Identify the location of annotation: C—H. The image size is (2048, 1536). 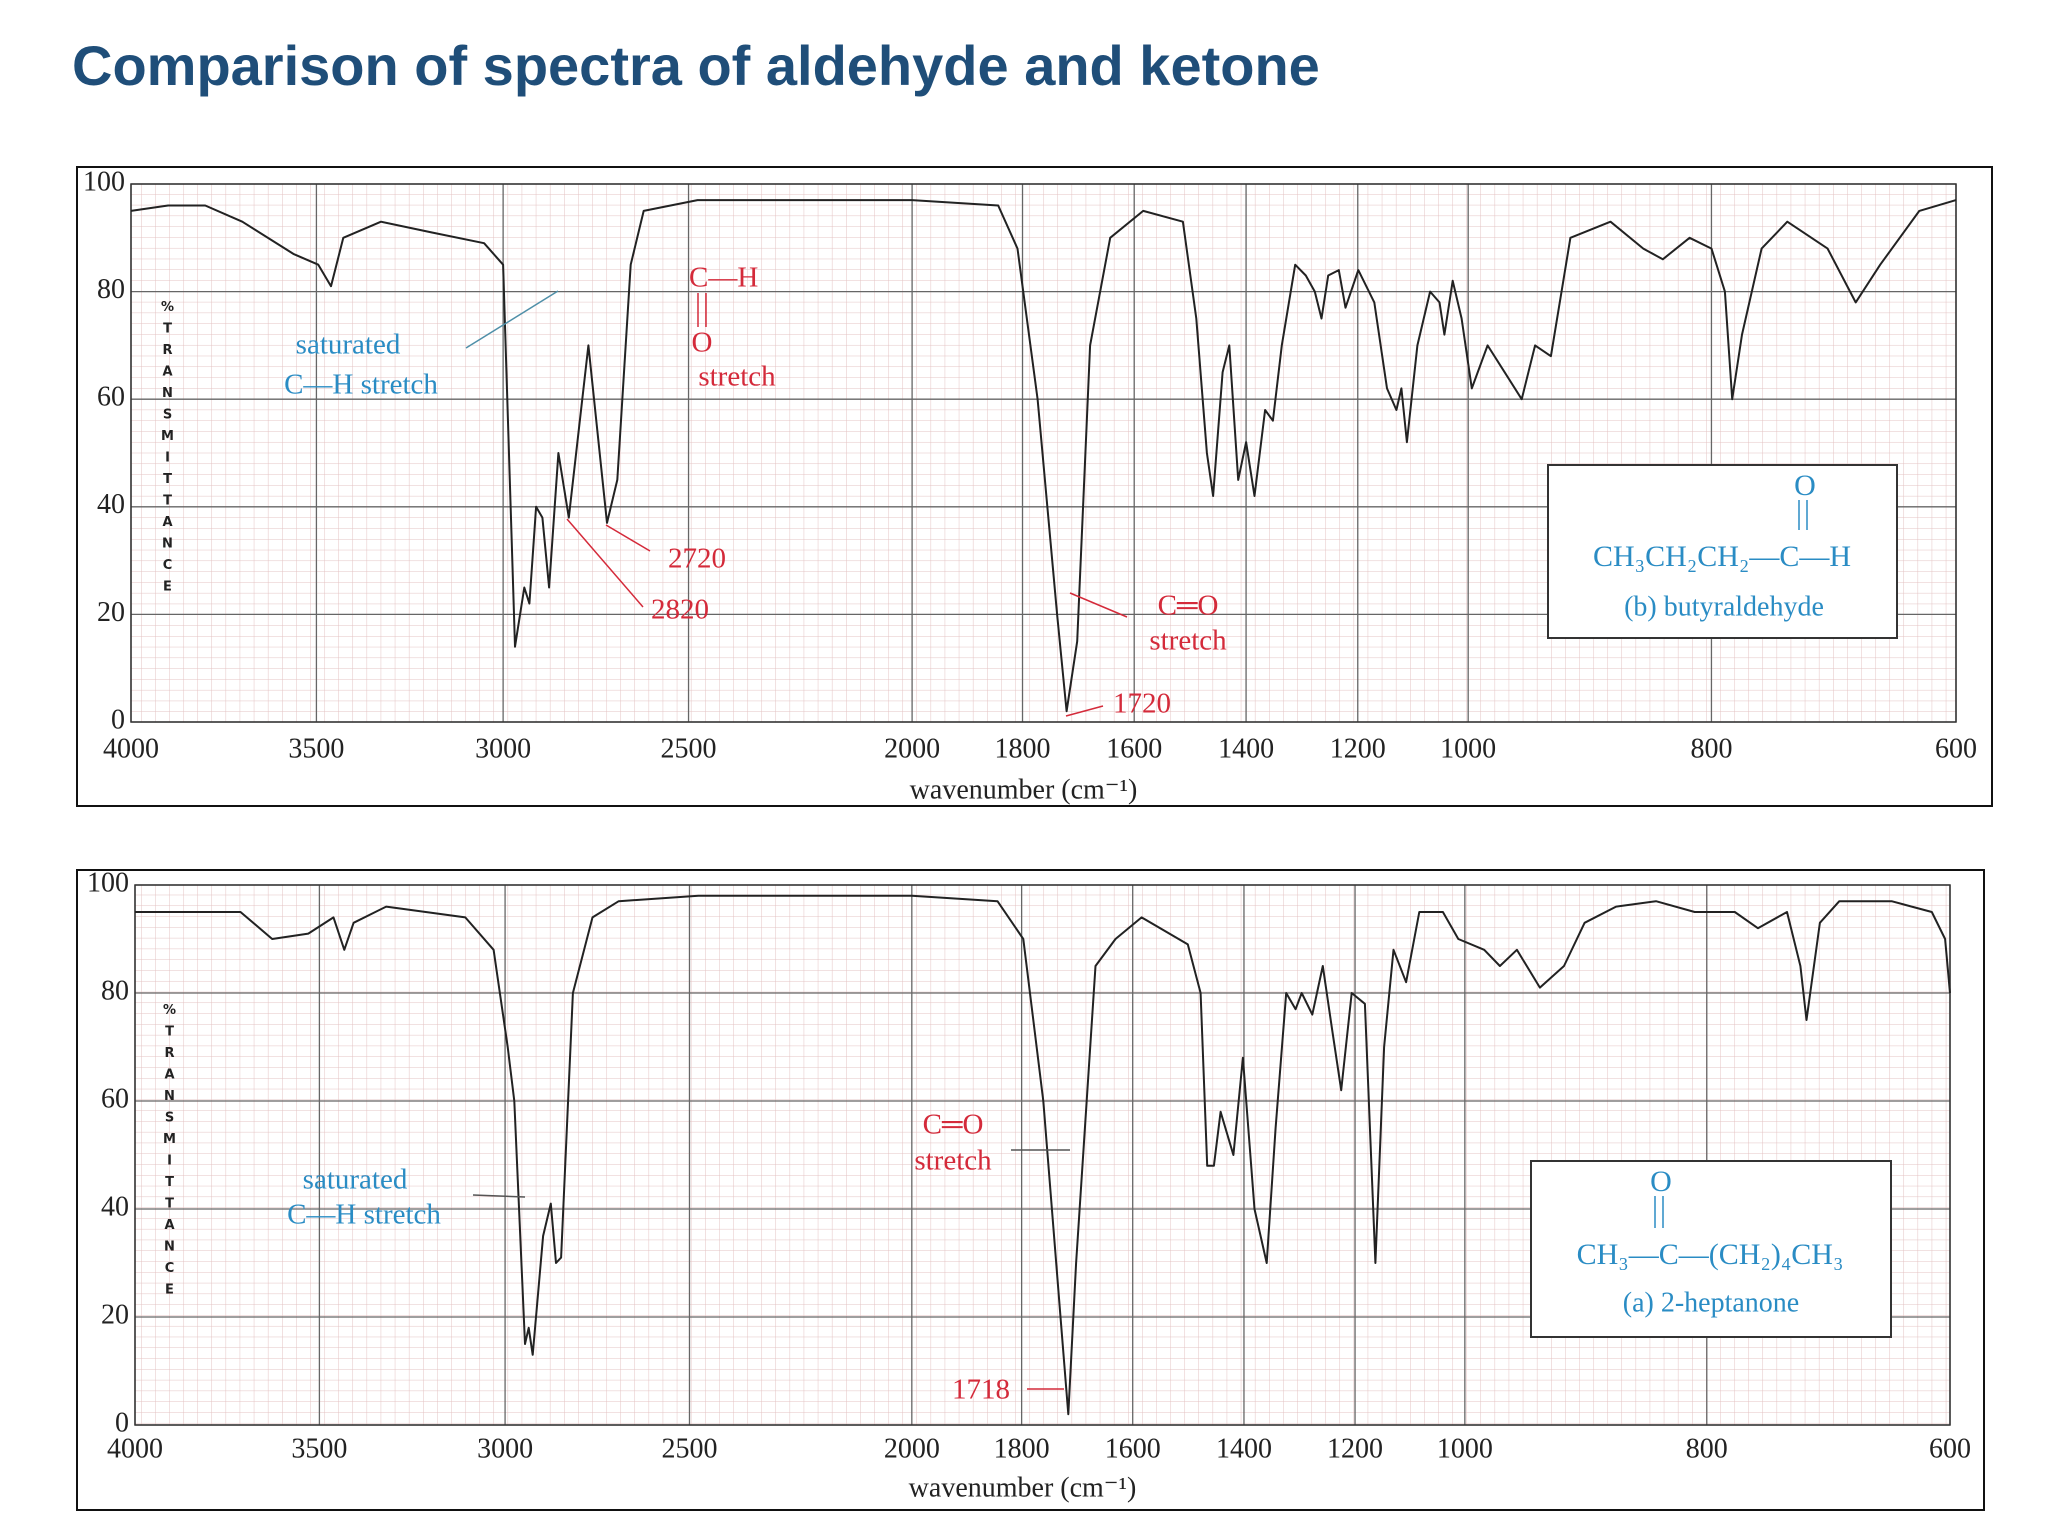
(723, 278).